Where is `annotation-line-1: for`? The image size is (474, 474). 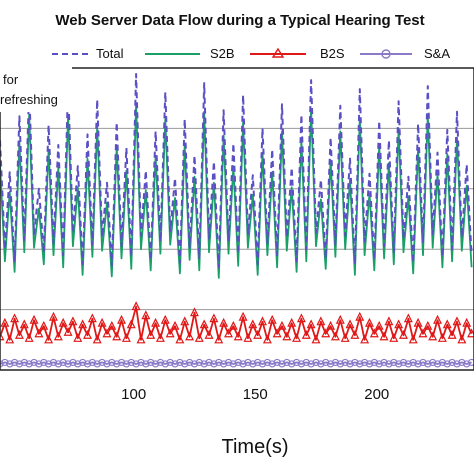
annotation-line-1: for is located at coordinates (11, 79).